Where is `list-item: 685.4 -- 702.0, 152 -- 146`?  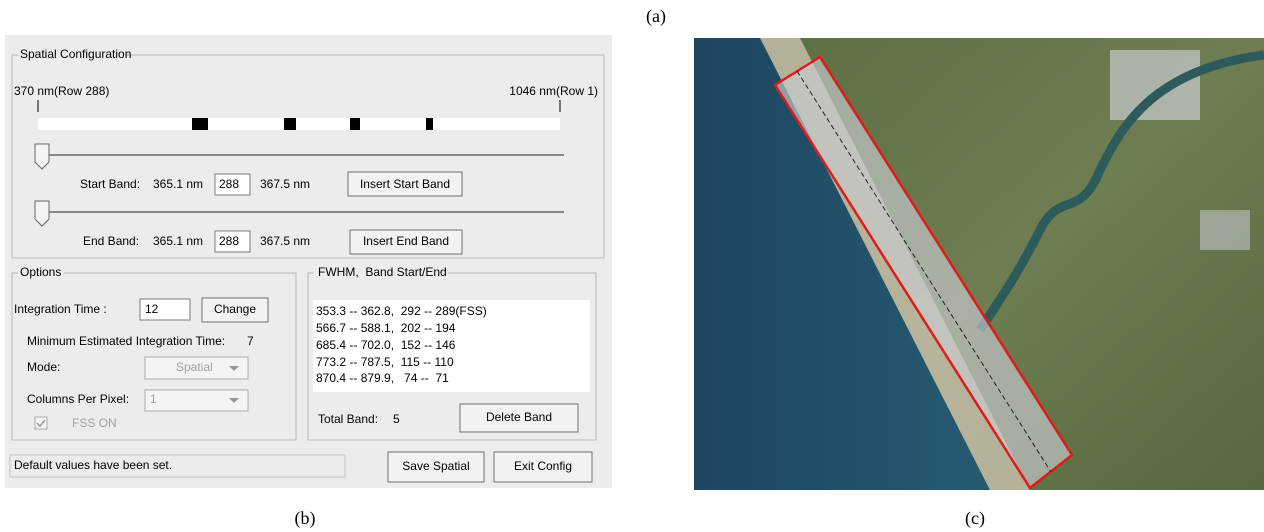 list-item: 685.4 -- 702.0, 152 -- 146 is located at coordinates (386, 345).